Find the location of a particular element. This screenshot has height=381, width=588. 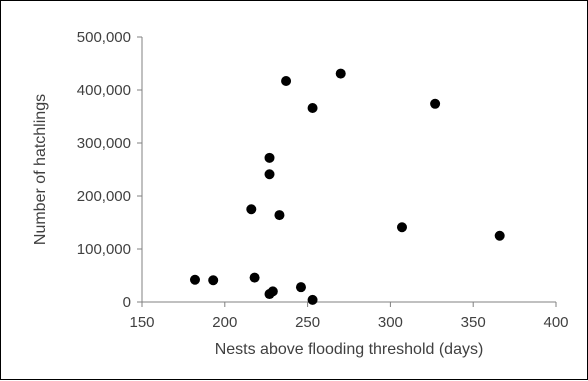

y-tick-label: 300,000 is located at coordinates (104, 143).